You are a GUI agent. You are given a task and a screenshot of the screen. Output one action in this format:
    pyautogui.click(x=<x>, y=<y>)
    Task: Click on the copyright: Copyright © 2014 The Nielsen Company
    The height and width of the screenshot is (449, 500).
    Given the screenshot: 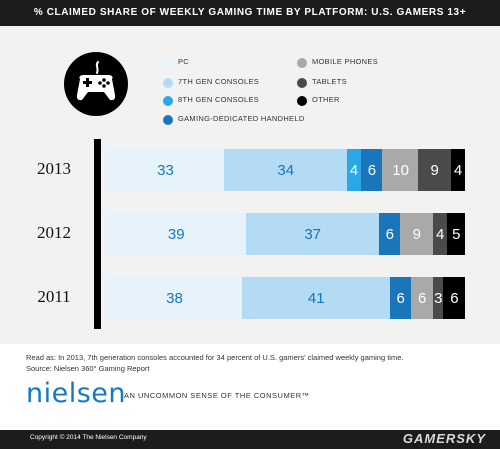 What is the action you would take?
    pyautogui.click(x=88, y=437)
    